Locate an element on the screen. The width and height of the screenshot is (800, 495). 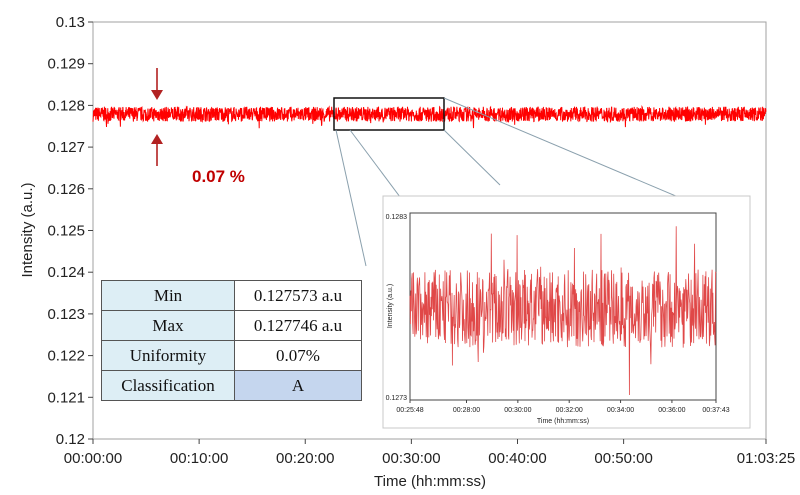
x-tick-label: 00:40:00 is located at coordinates (517, 458).